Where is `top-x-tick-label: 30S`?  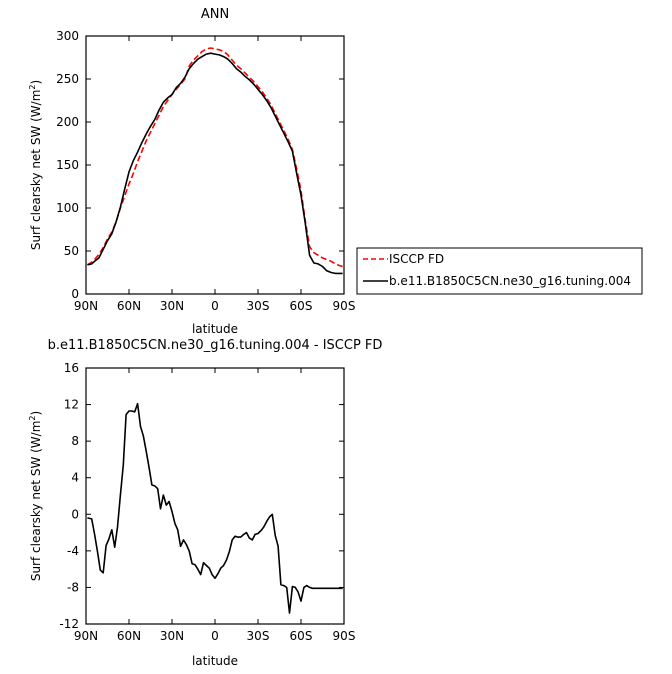
top-x-tick-label: 30S is located at coordinates (258, 306).